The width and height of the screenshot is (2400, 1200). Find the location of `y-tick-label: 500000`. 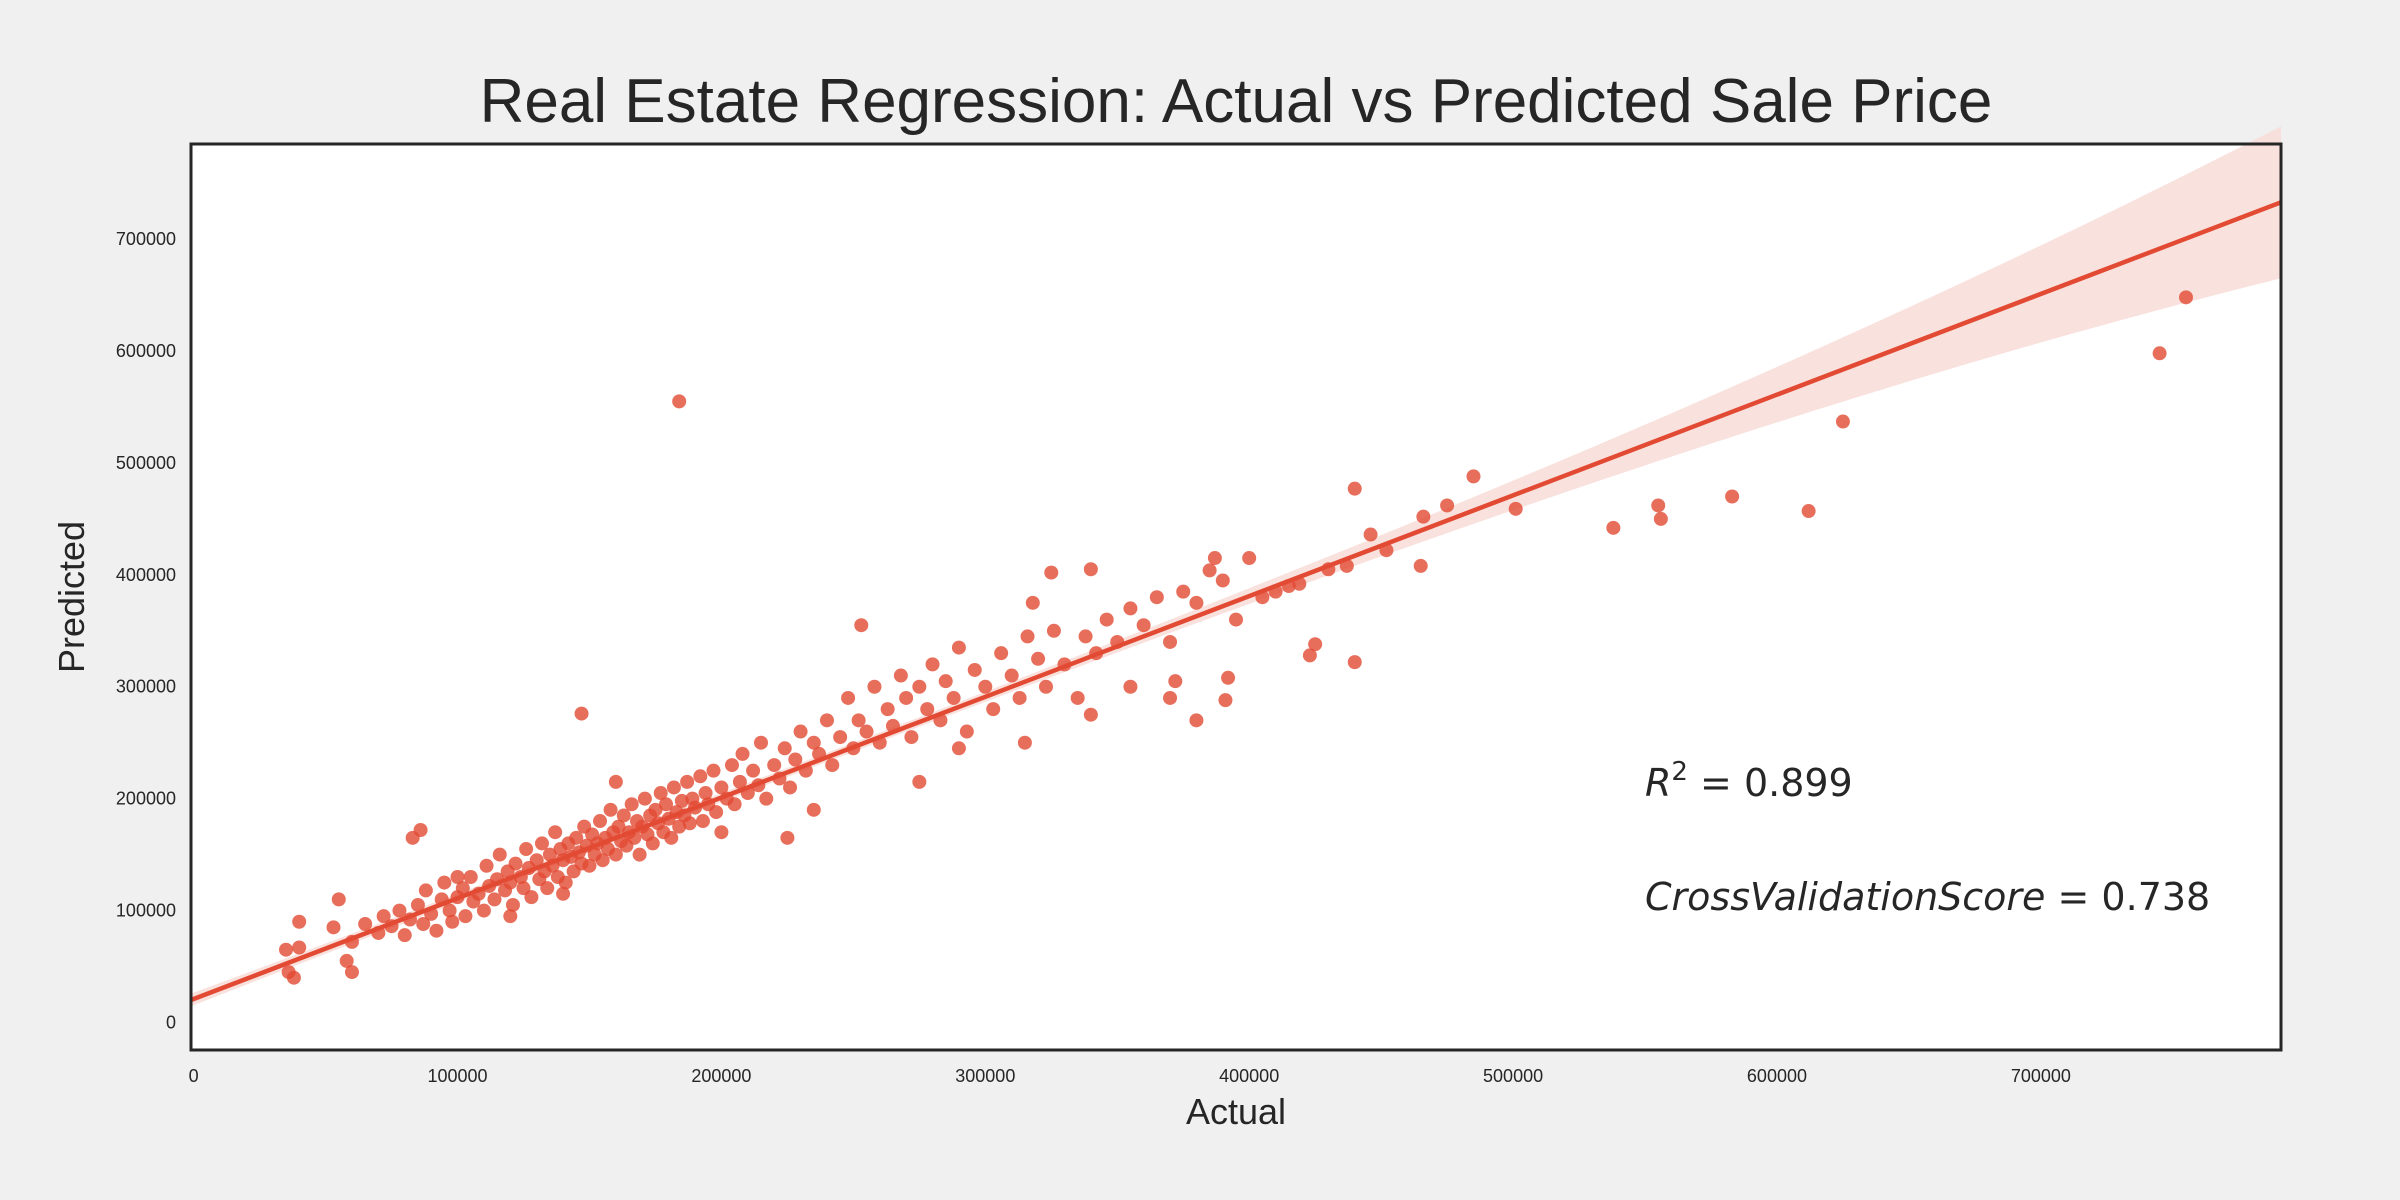

y-tick-label: 500000 is located at coordinates (146, 463).